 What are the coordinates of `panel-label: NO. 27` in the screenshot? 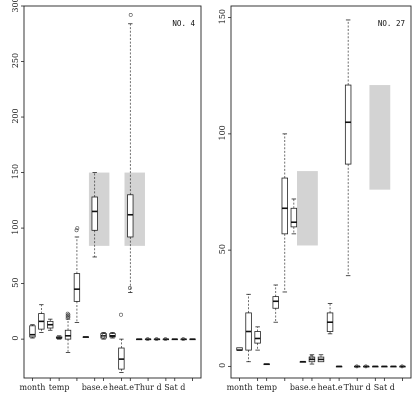 It's located at (391, 23).